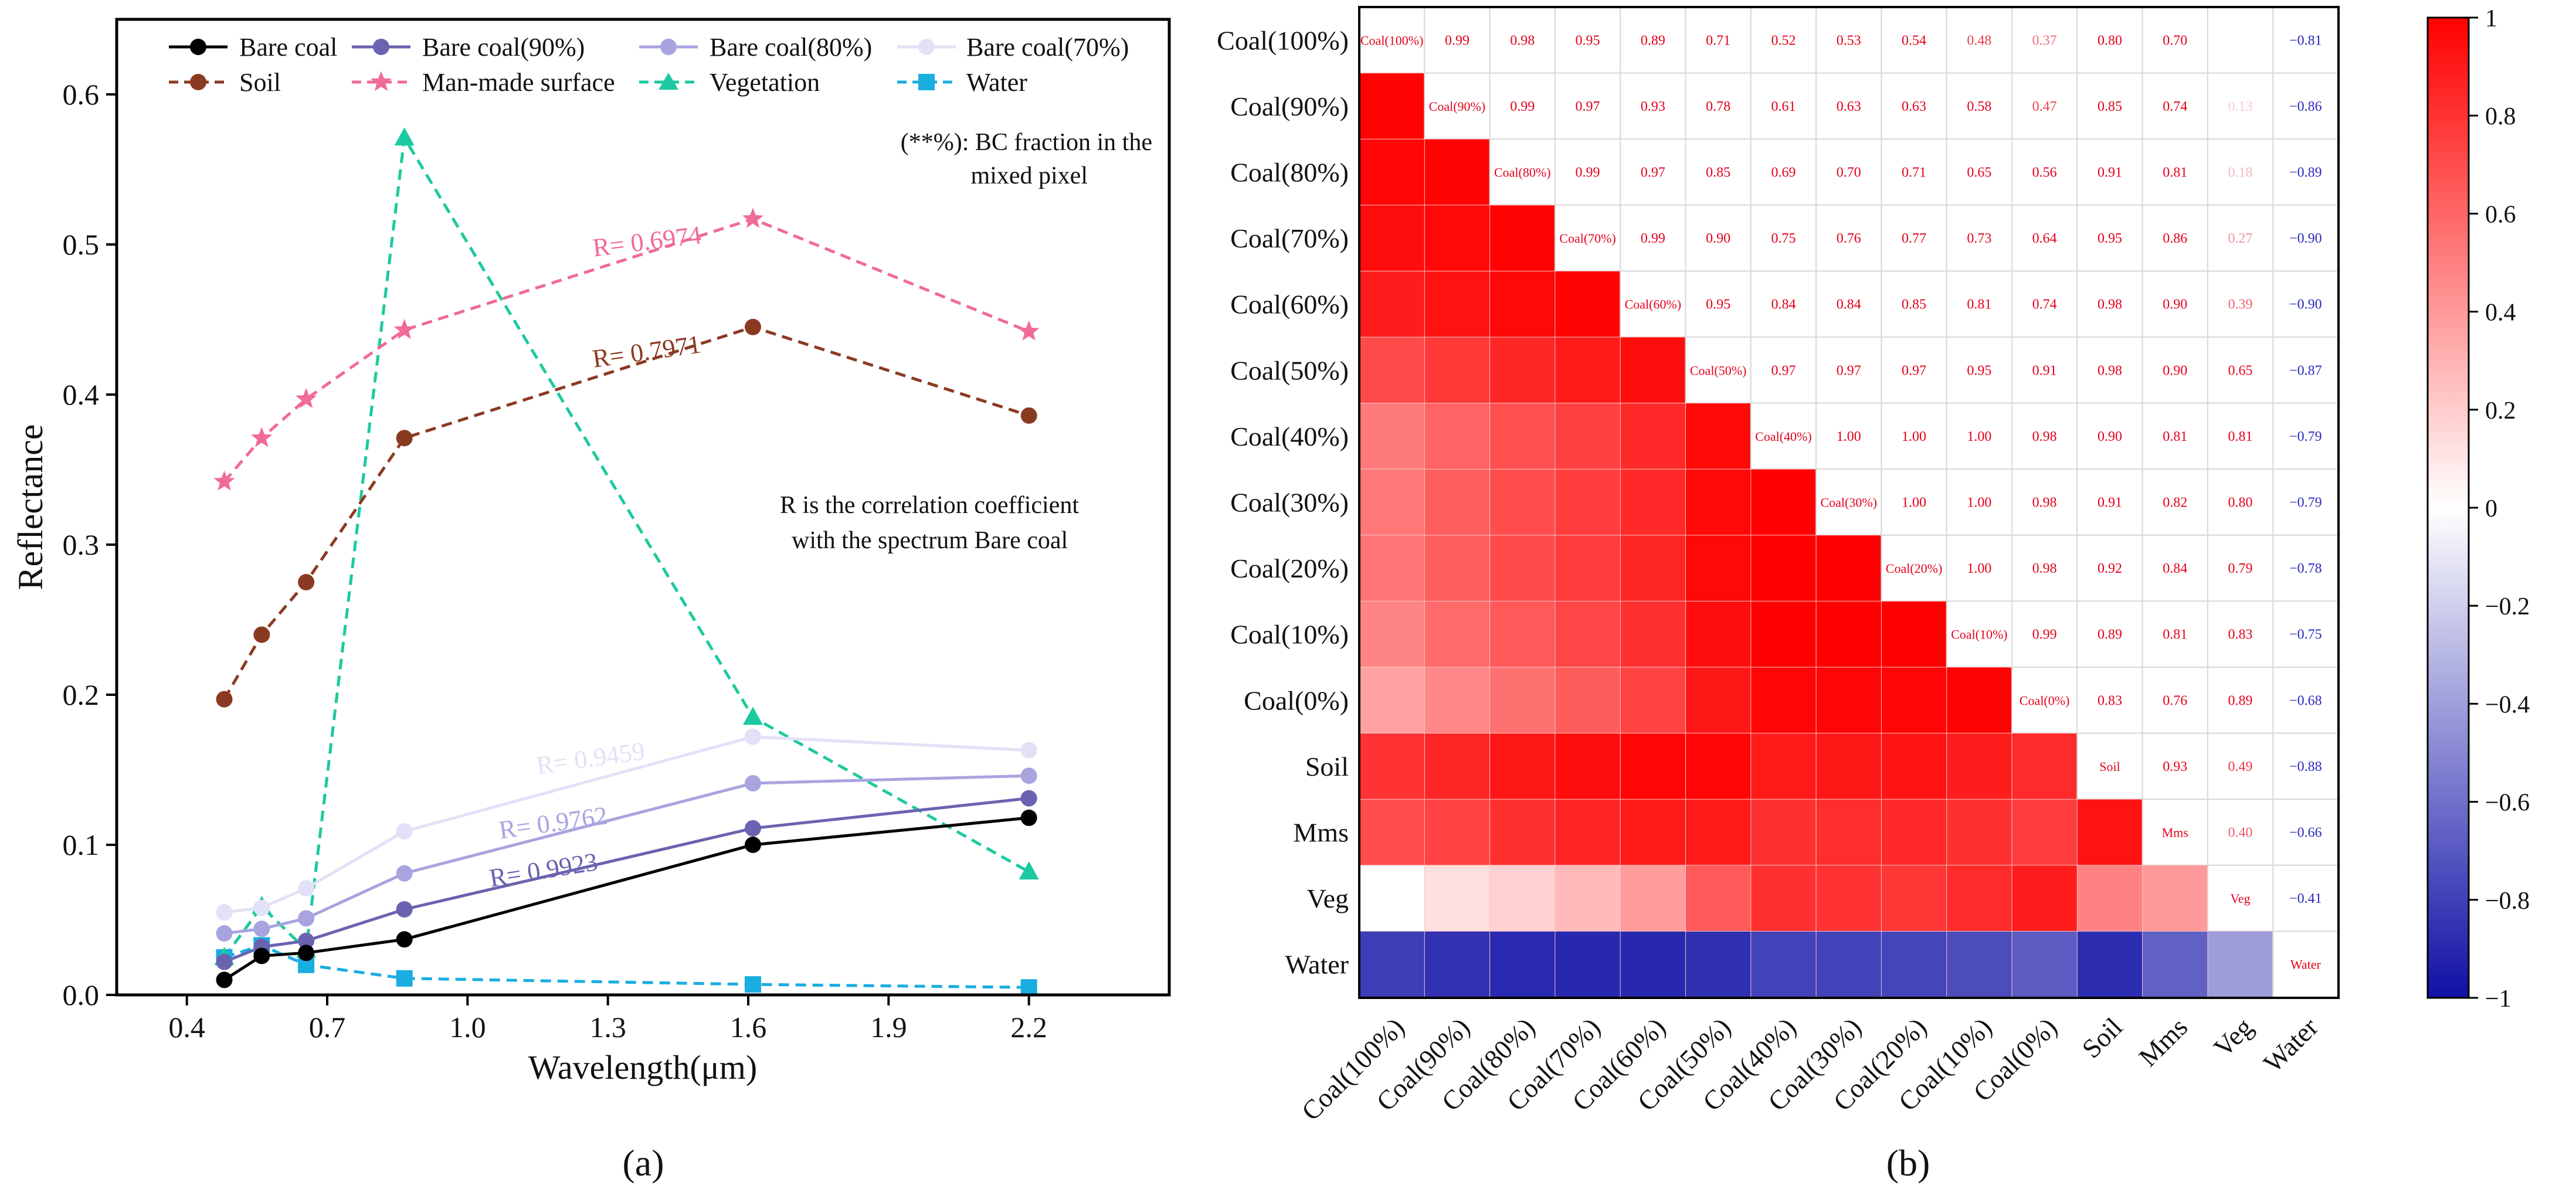  What do you see at coordinates (791, 47) in the screenshot?
I see `legend-label-bare-coal-80: Bare coal(80%)` at bounding box center [791, 47].